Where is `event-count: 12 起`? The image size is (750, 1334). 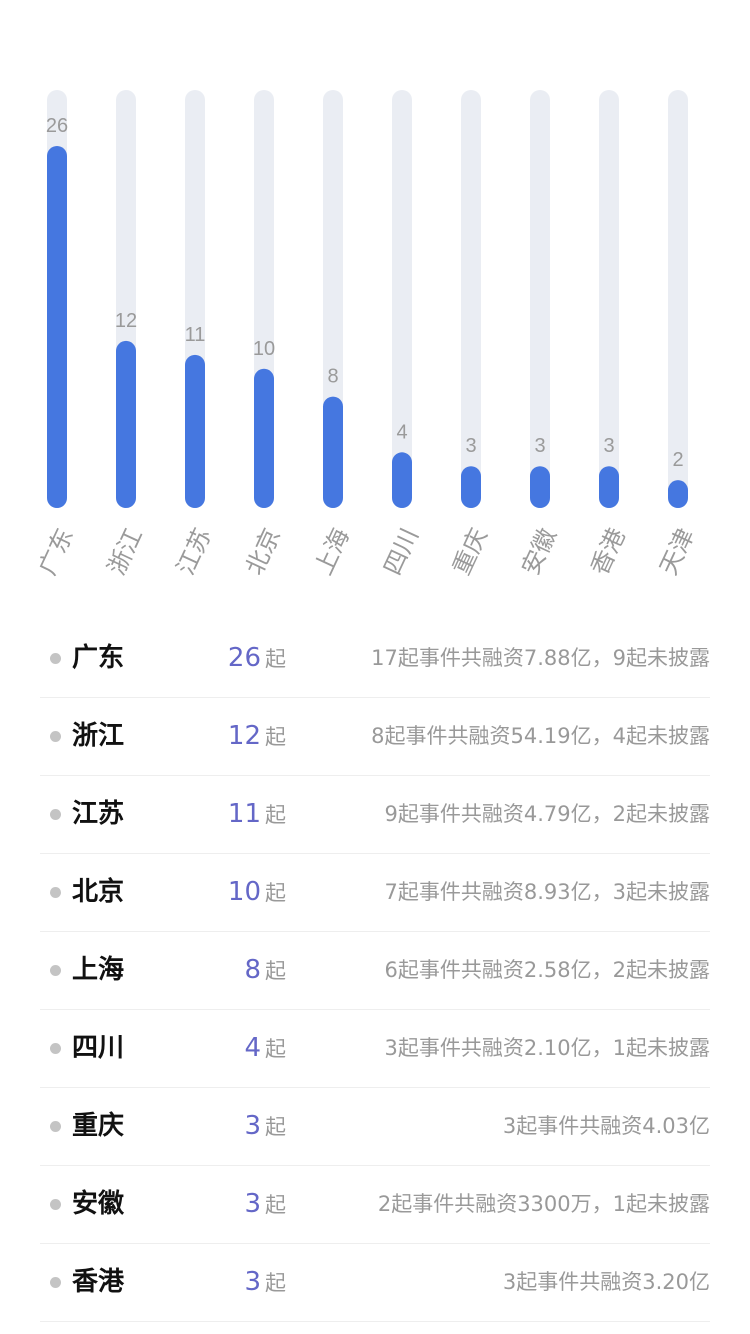 event-count: 12 起 is located at coordinates (257, 737).